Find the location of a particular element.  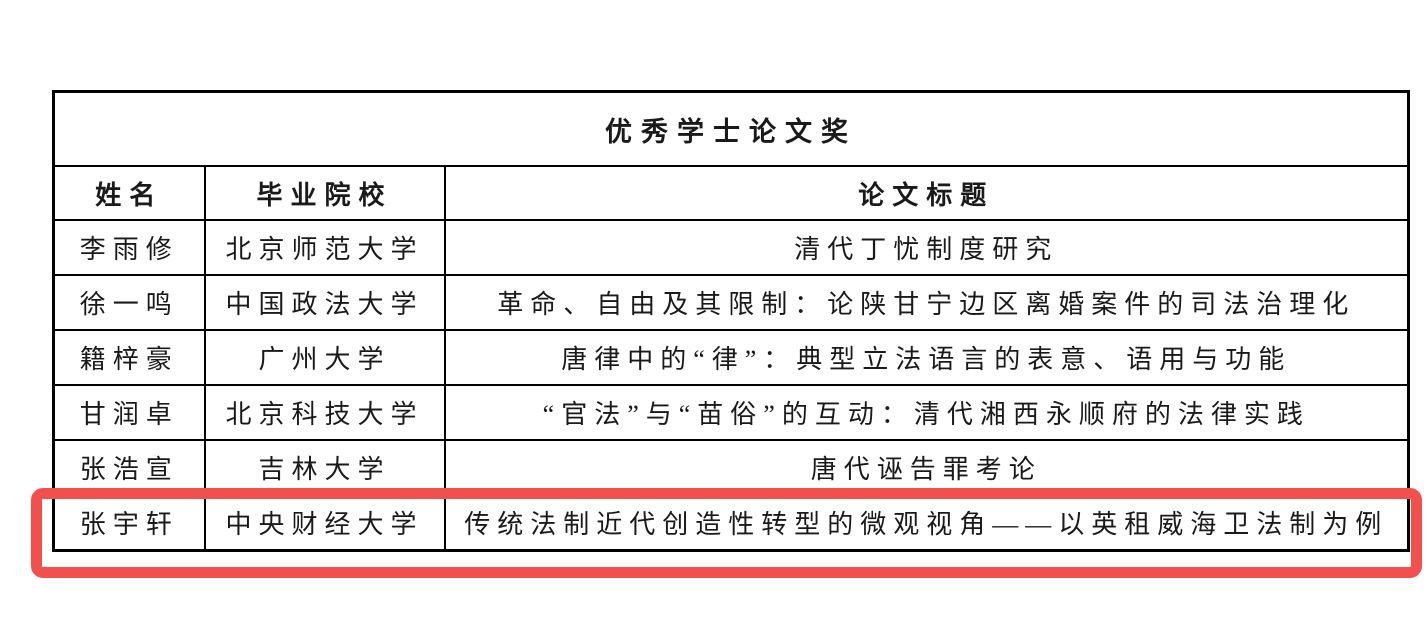

cell-name: 籍梓豪 is located at coordinates (129, 357).